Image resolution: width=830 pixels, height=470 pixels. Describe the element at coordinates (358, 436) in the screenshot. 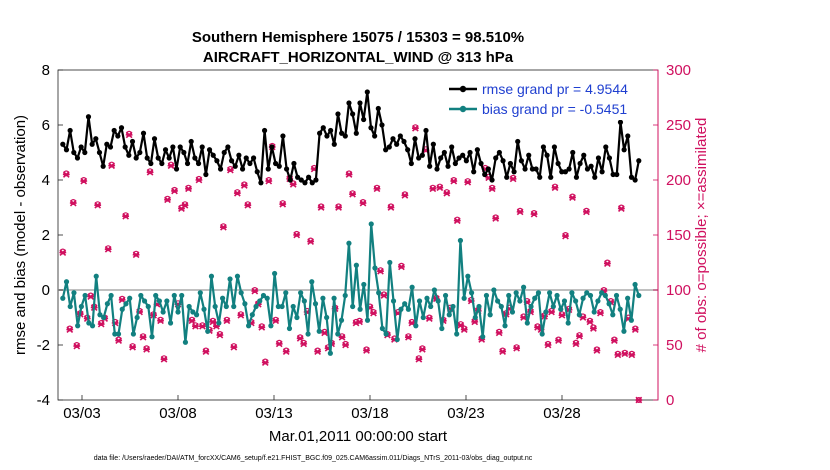

I see `x-axis-label: Mar.01,2011 00:00:00 start` at that location.